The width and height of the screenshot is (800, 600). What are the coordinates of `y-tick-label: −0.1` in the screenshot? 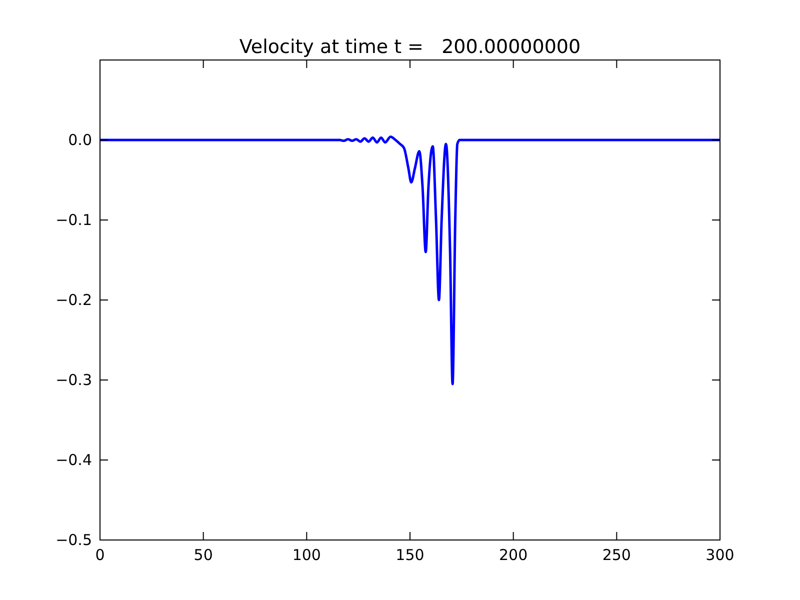 It's located at (74, 220).